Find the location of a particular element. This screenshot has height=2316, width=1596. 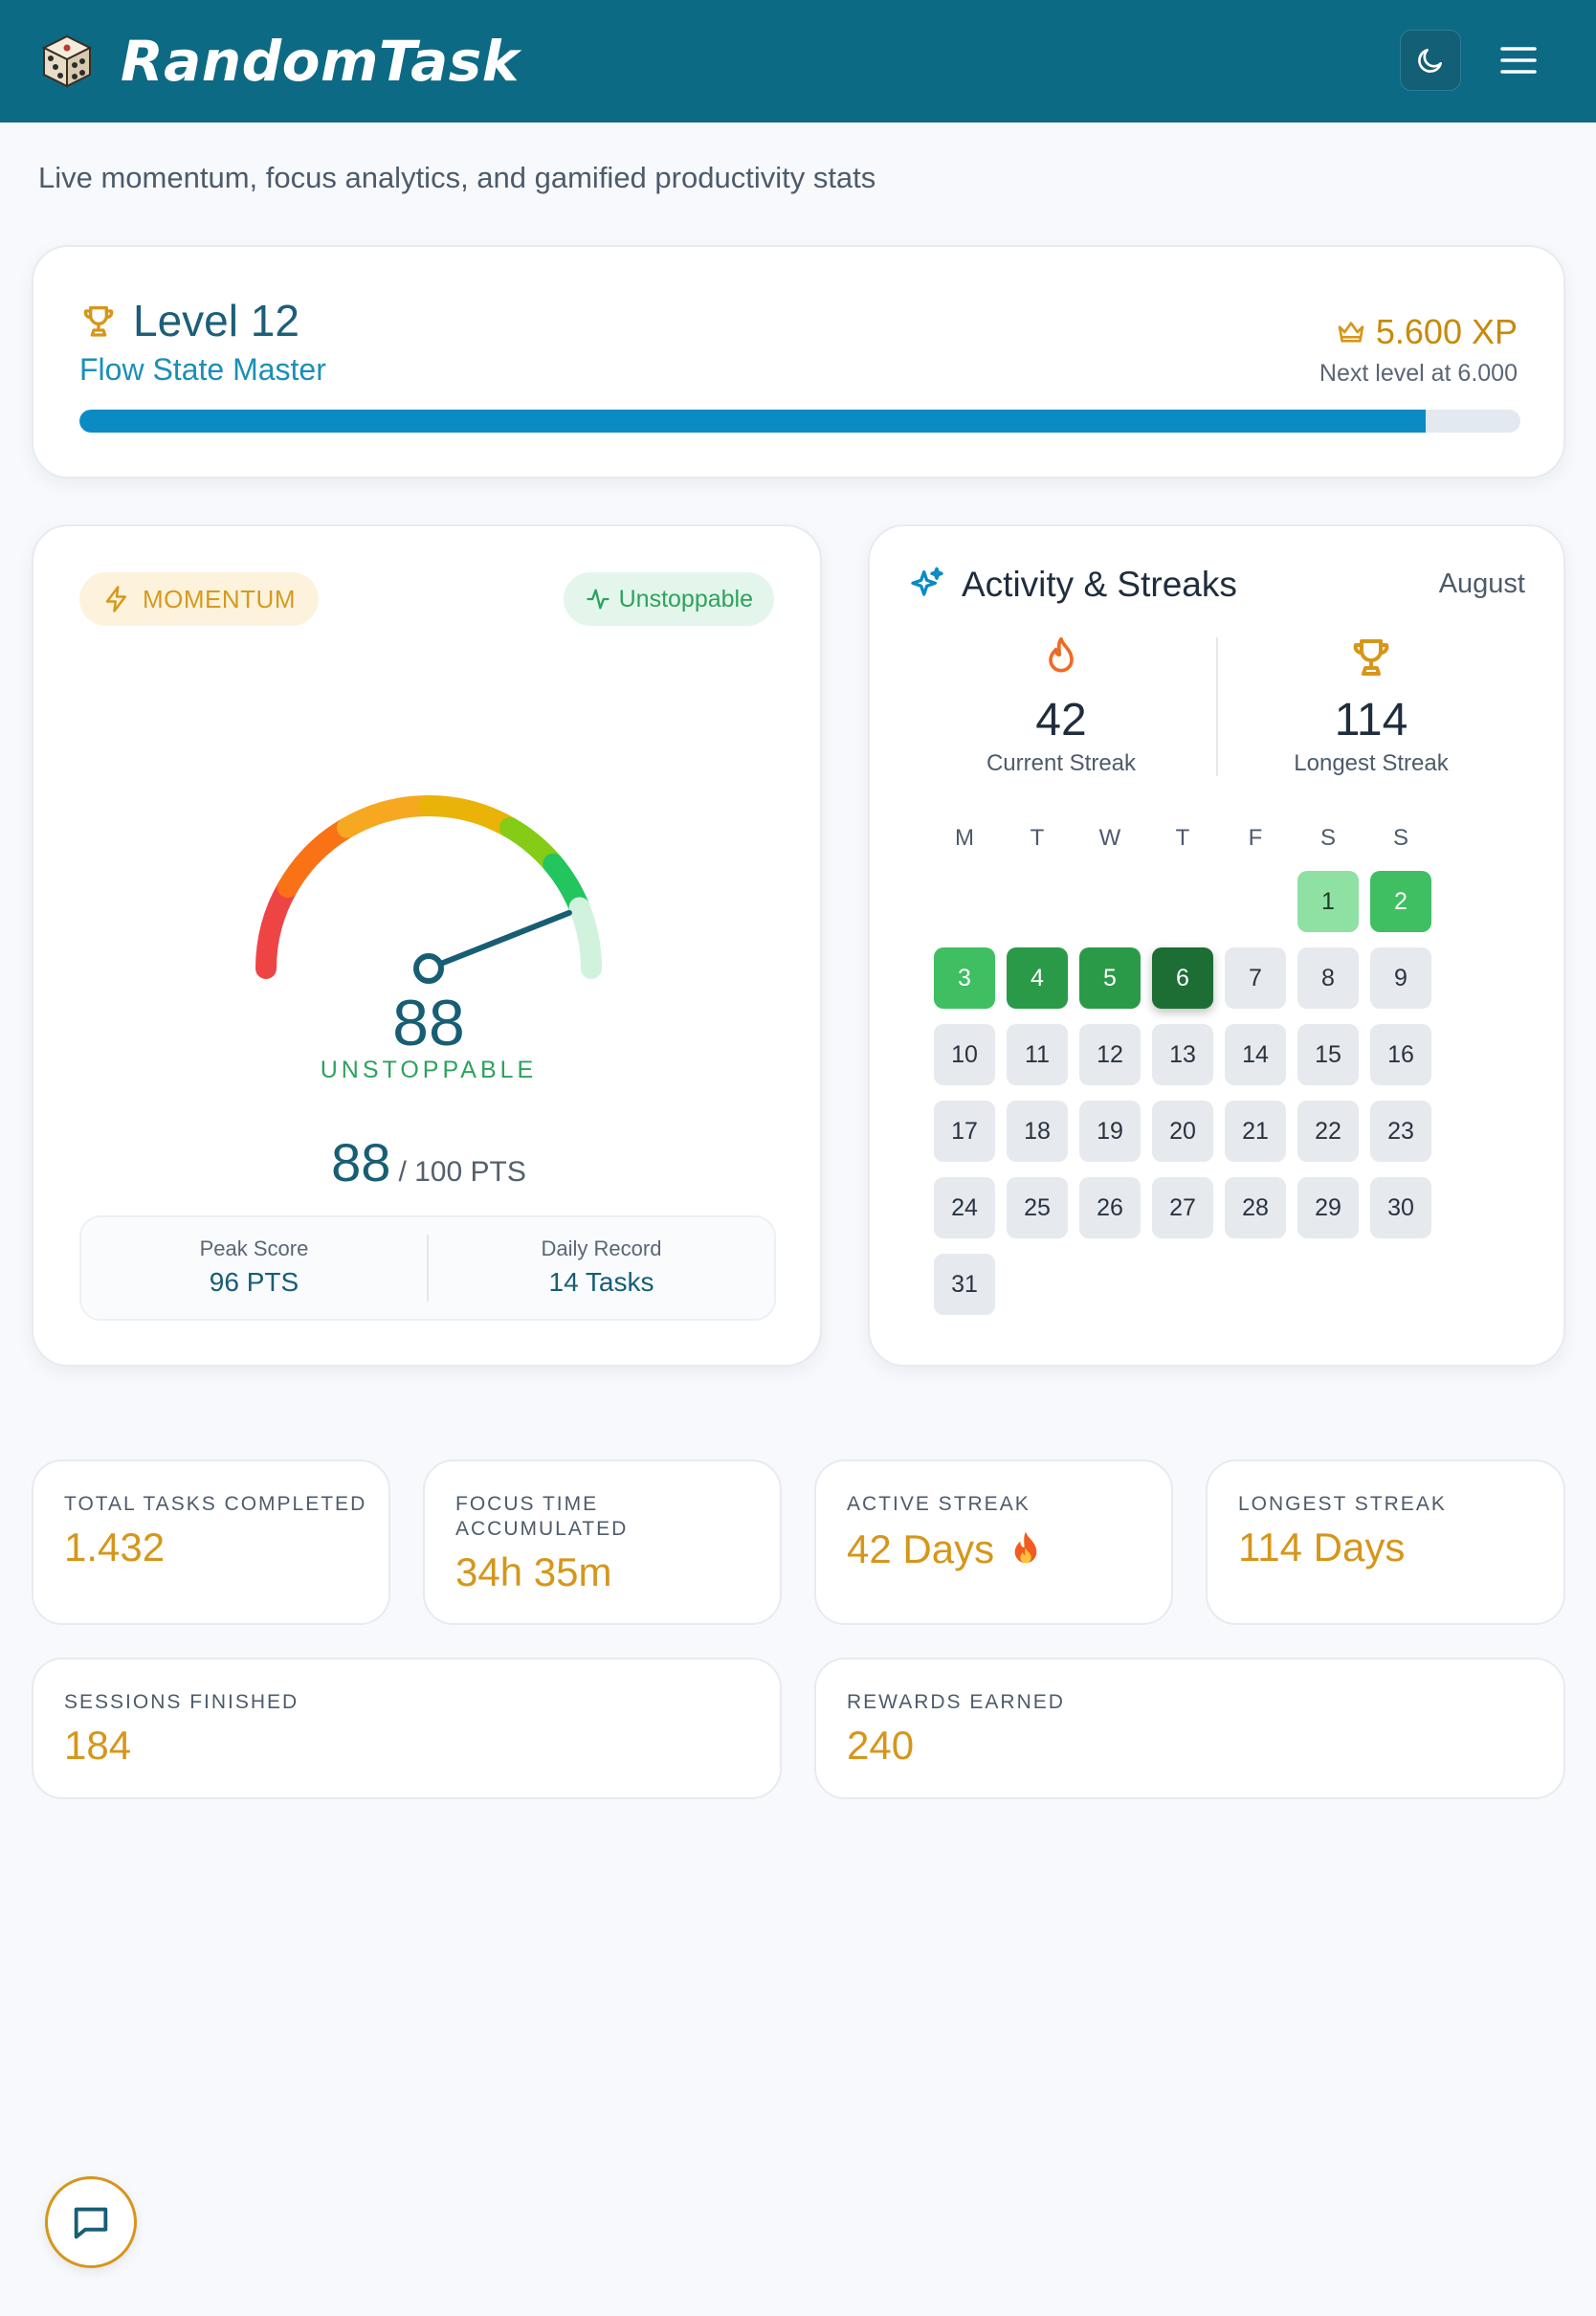

calendar-day: 22 is located at coordinates (1328, 1131).